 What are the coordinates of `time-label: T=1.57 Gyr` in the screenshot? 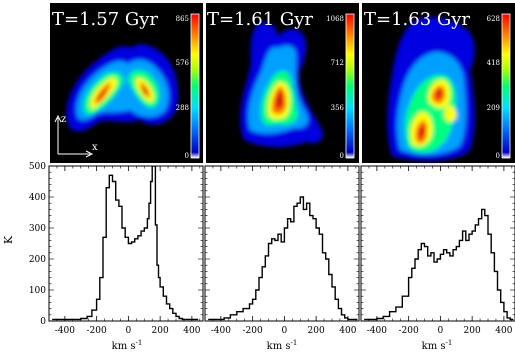 It's located at (105, 19).